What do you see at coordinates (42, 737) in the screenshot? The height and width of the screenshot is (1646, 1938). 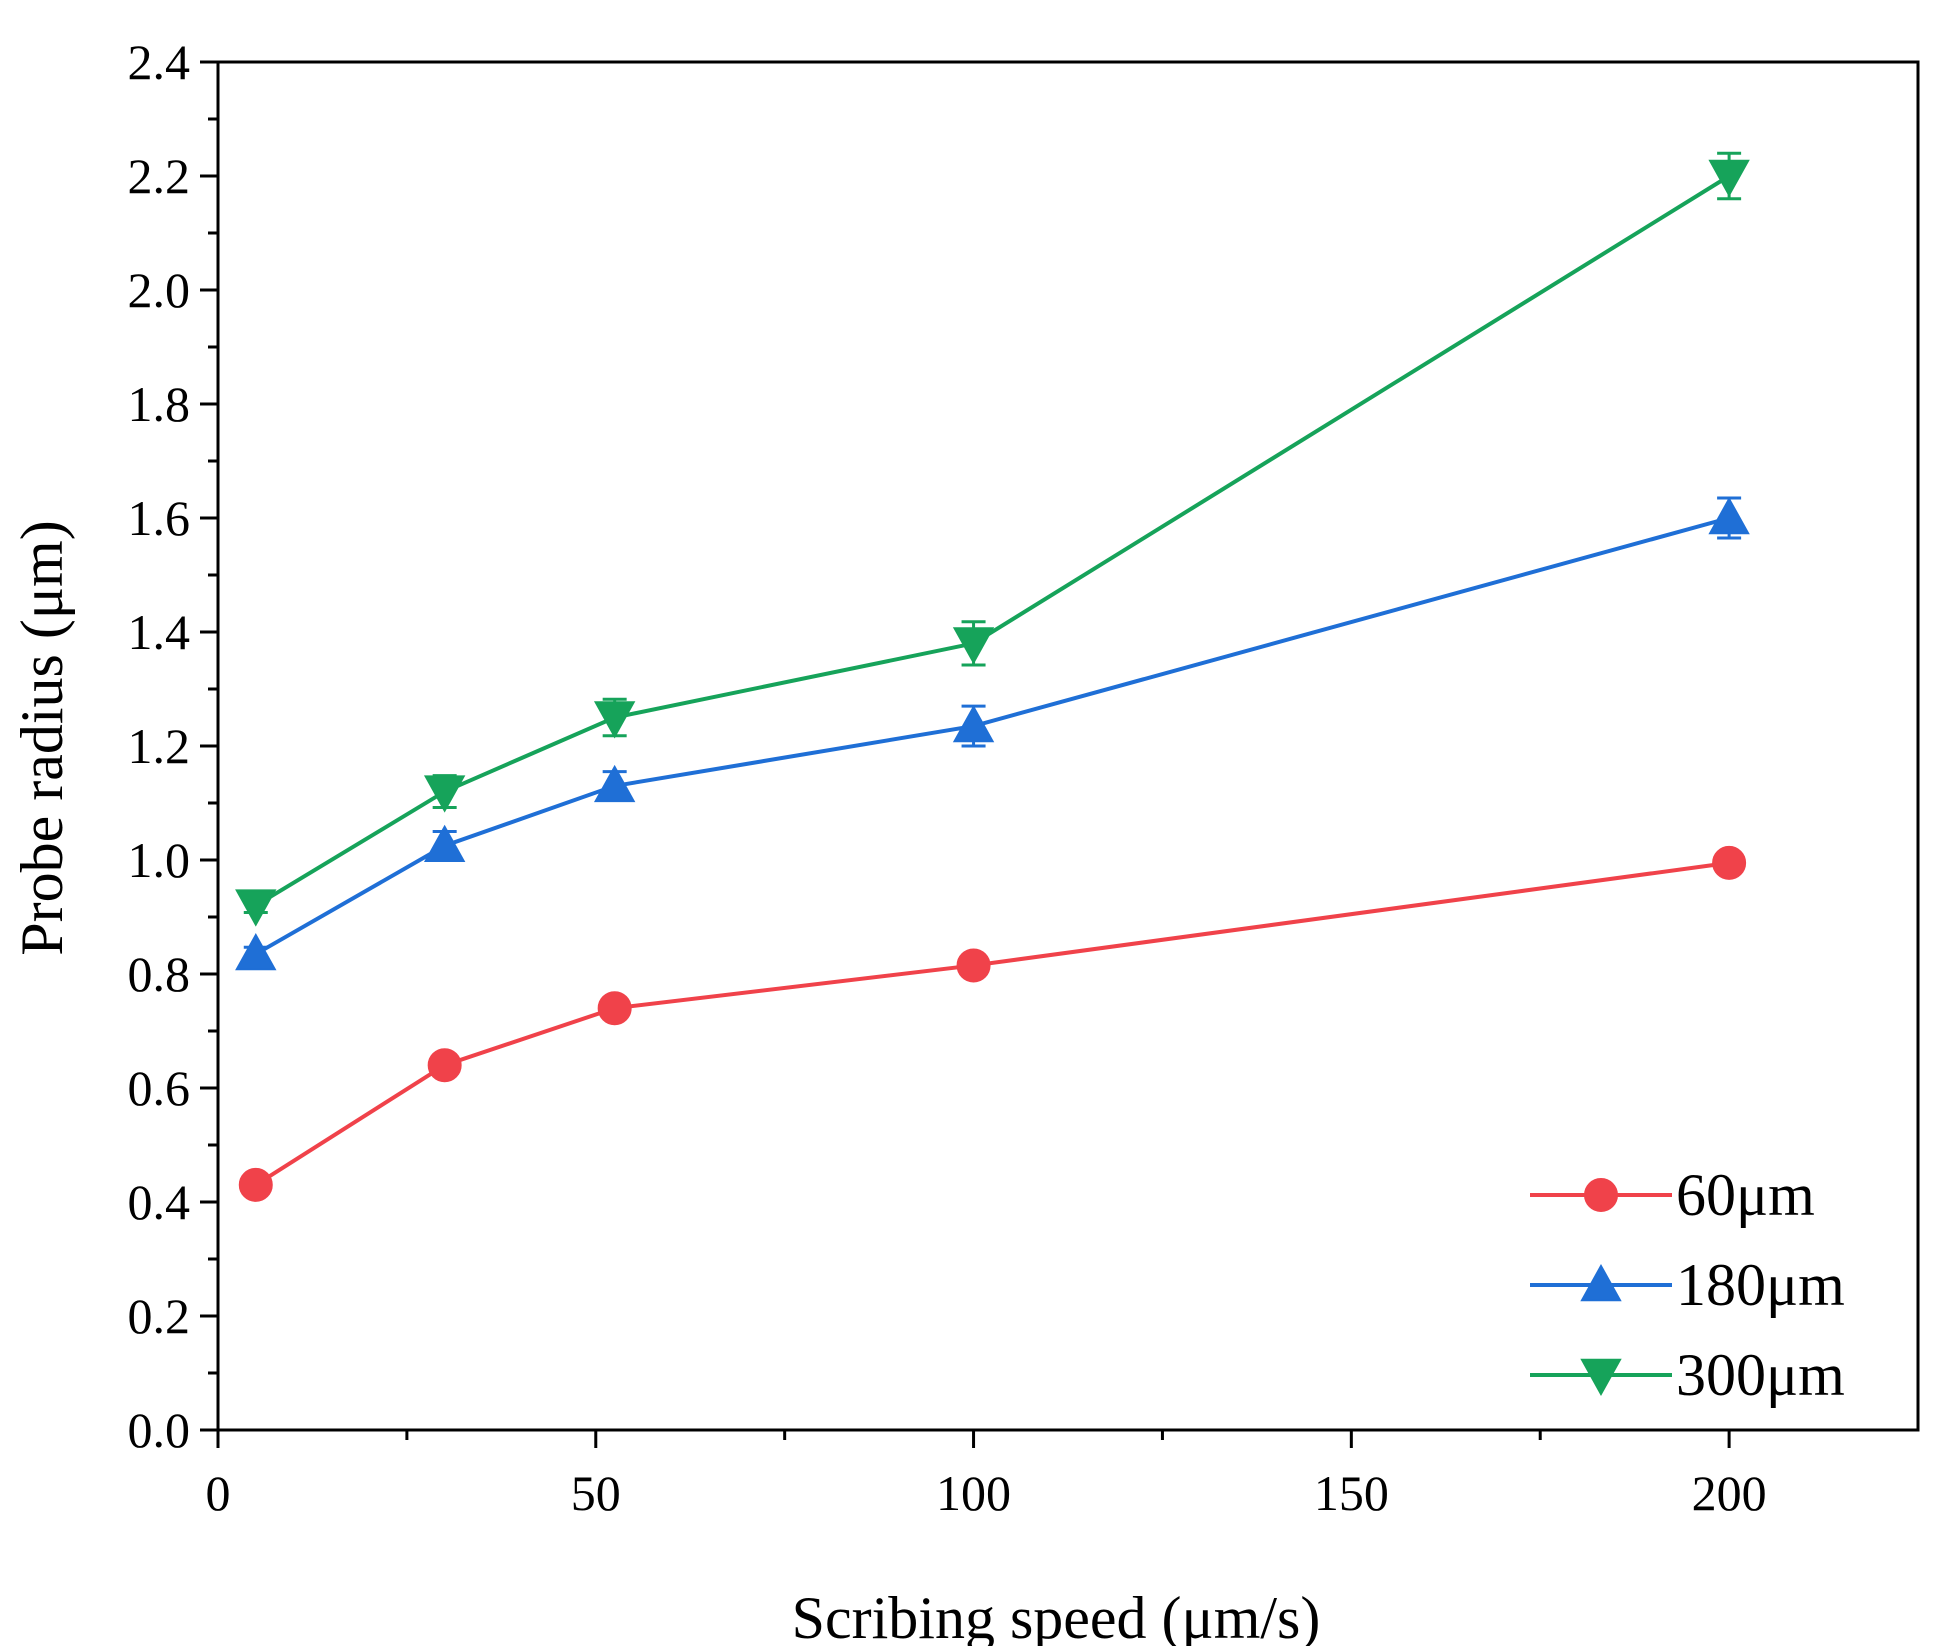 I see `y-axis-title: Probe radius (μm)` at bounding box center [42, 737].